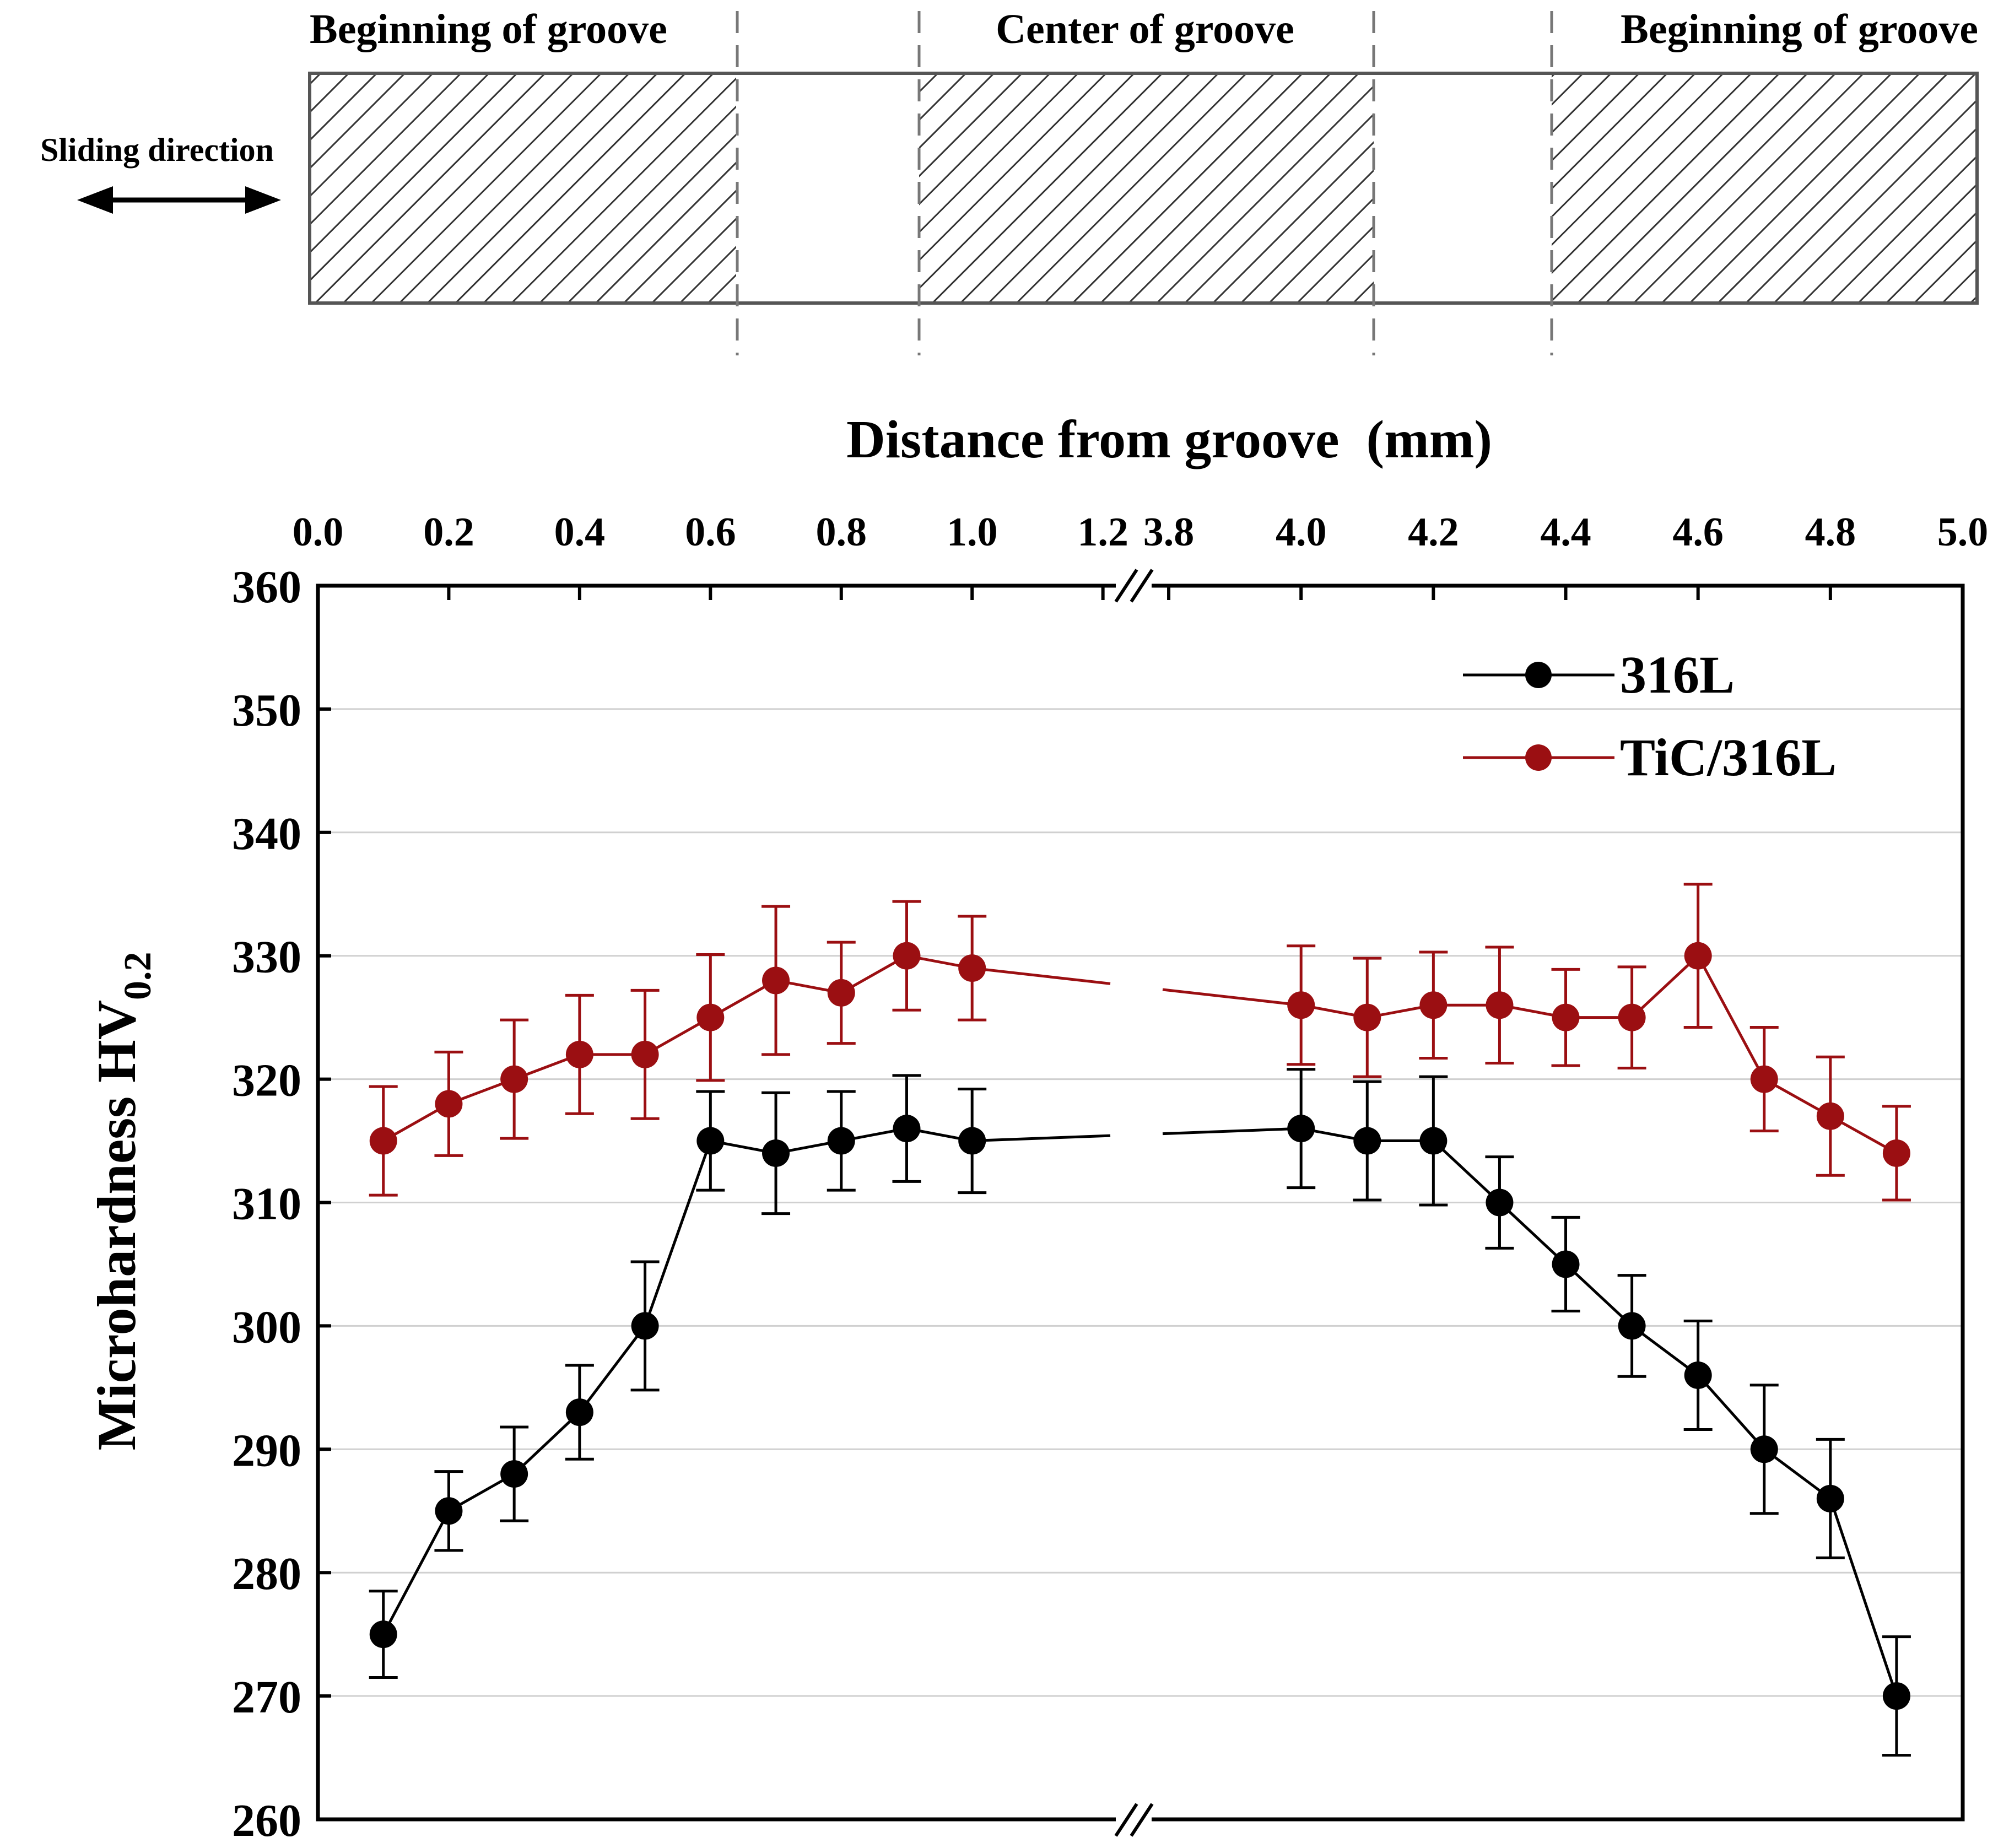  Describe the element at coordinates (266, 1080) in the screenshot. I see `y-tick-label: 320` at that location.